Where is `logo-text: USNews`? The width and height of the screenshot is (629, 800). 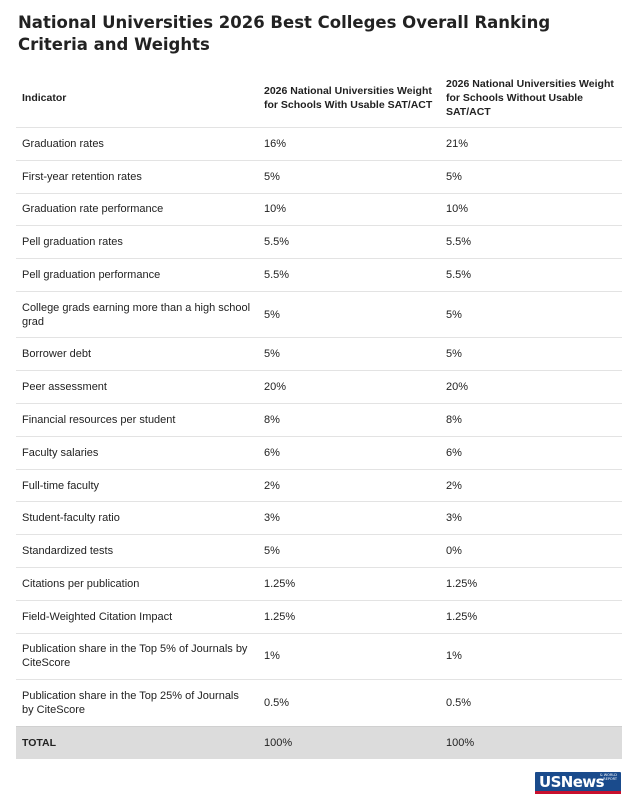
logo-text: USNews is located at coordinates (572, 782).